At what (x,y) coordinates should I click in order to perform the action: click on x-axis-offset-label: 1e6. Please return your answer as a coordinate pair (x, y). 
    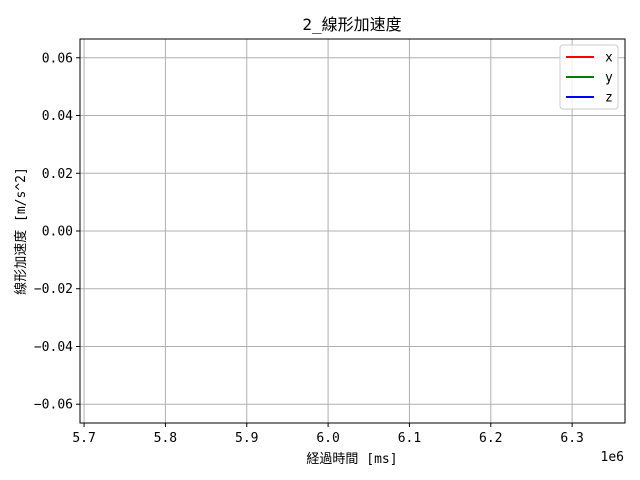
    Looking at the image, I should click on (612, 457).